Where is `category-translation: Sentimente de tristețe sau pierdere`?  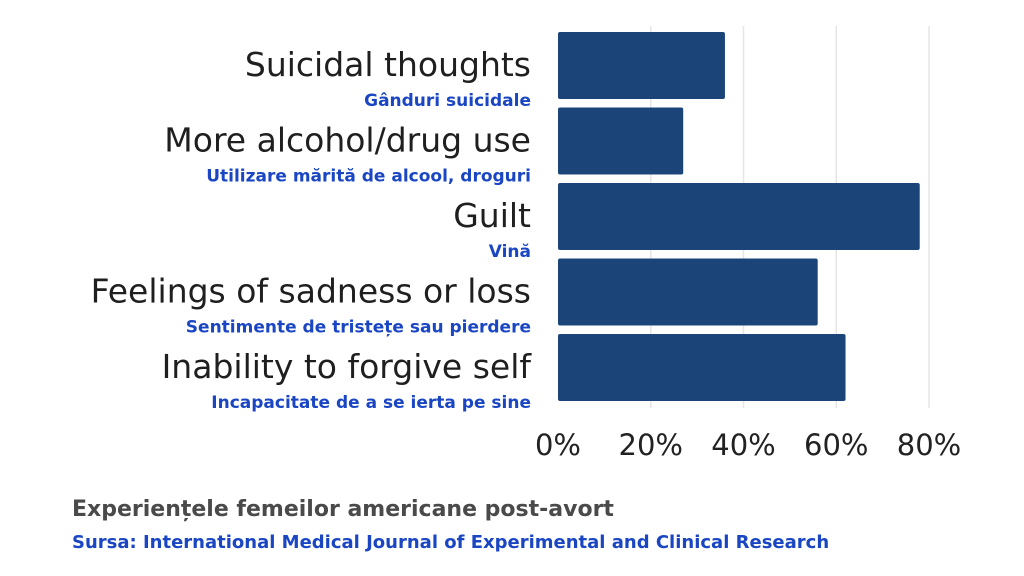 category-translation: Sentimente de tristețe sau pierdere is located at coordinates (358, 328).